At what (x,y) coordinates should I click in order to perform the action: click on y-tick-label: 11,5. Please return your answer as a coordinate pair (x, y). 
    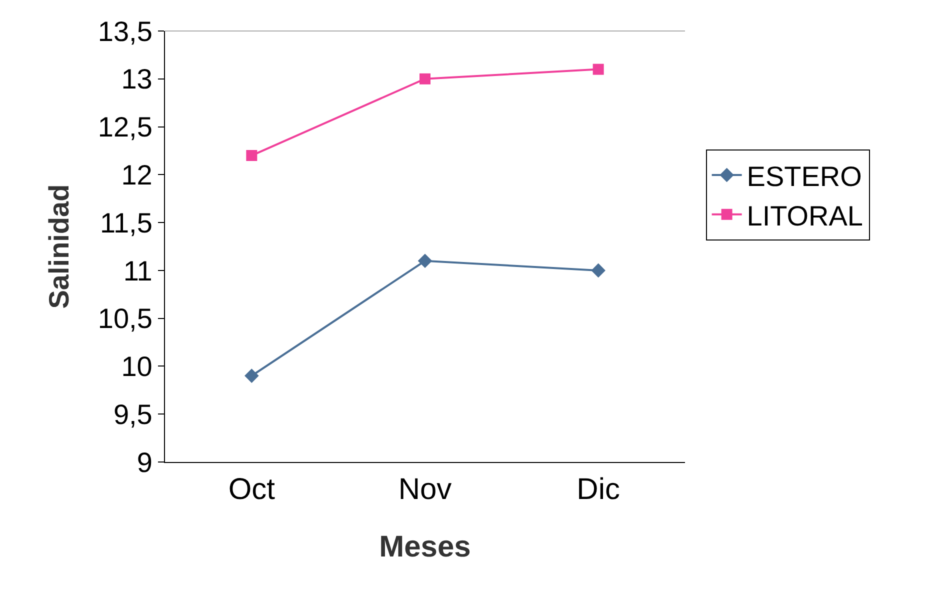
    Looking at the image, I should click on (126, 222).